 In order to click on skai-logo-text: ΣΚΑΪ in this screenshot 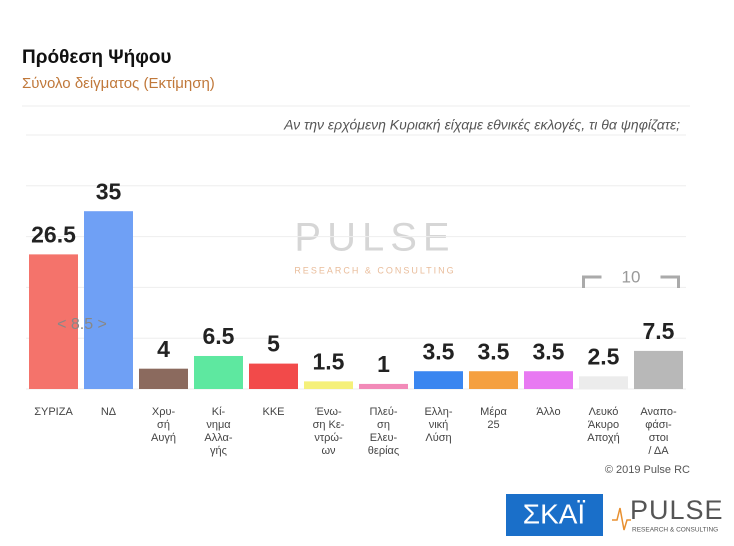, I will do `click(554, 513)`.